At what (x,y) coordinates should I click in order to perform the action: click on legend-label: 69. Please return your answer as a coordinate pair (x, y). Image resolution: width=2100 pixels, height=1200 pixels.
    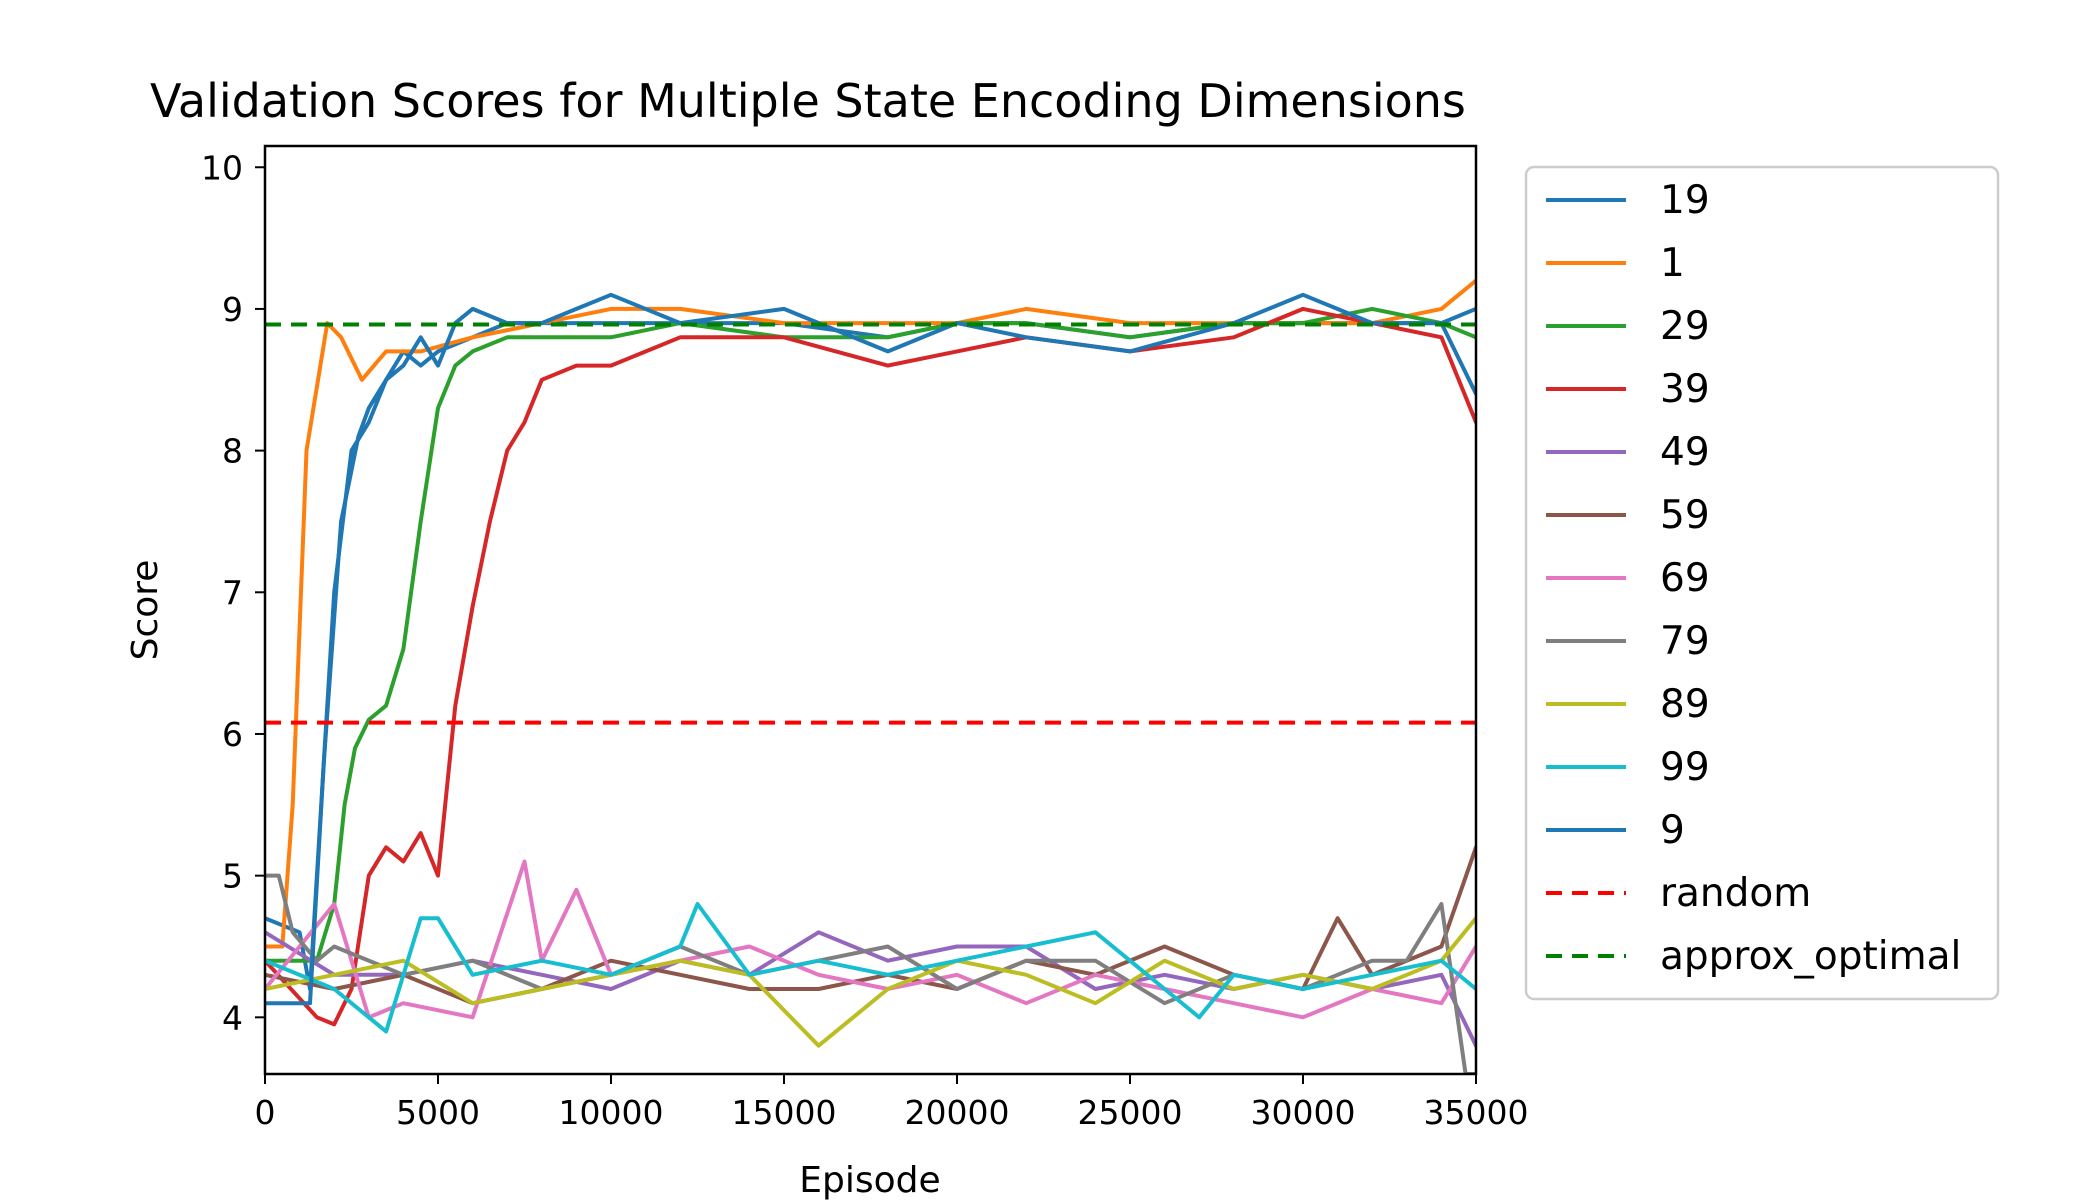
    Looking at the image, I should click on (1685, 578).